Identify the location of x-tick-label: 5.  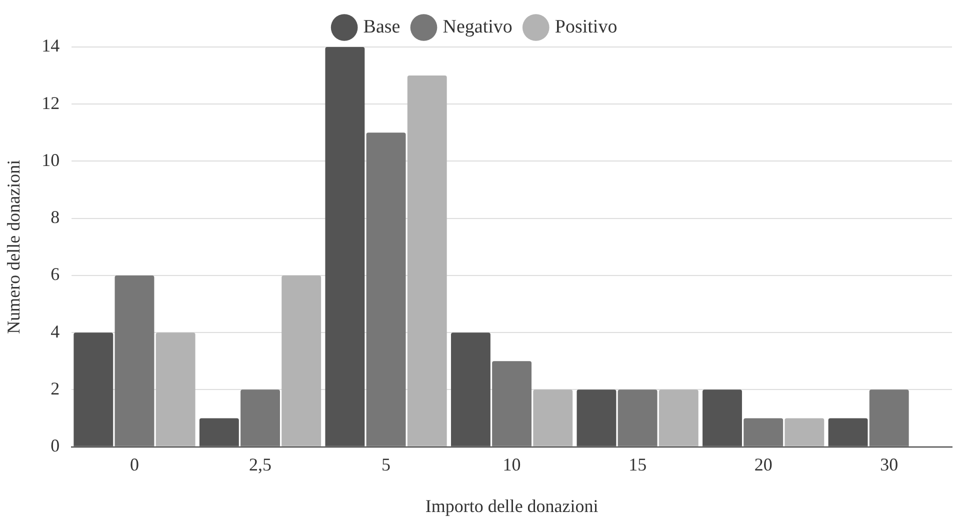
(386, 464).